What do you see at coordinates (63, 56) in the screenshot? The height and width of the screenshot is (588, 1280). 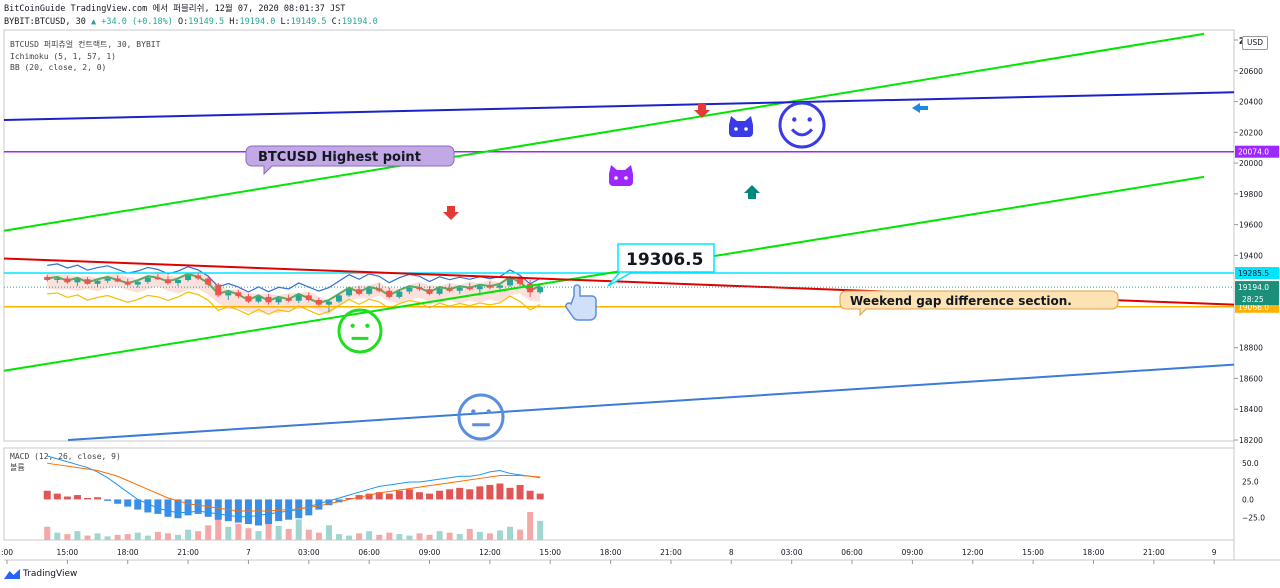 I see `legend-ichimoku: Ichimoku (5, 1, 57, 1)` at bounding box center [63, 56].